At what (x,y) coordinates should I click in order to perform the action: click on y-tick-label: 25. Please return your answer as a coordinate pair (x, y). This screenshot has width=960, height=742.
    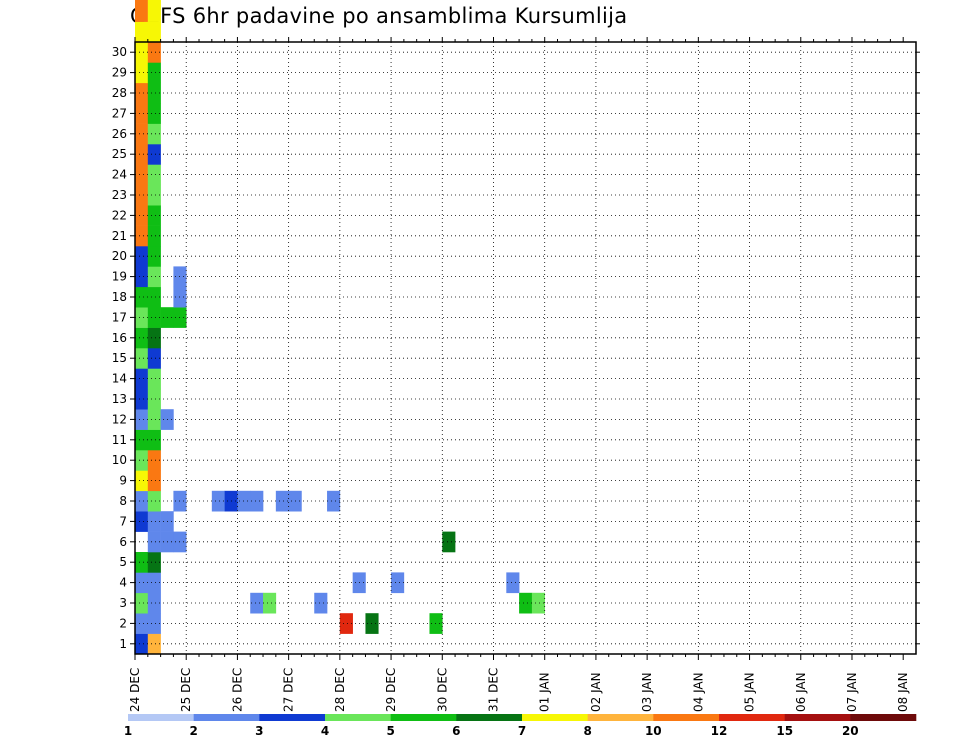
    Looking at the image, I should click on (119, 154).